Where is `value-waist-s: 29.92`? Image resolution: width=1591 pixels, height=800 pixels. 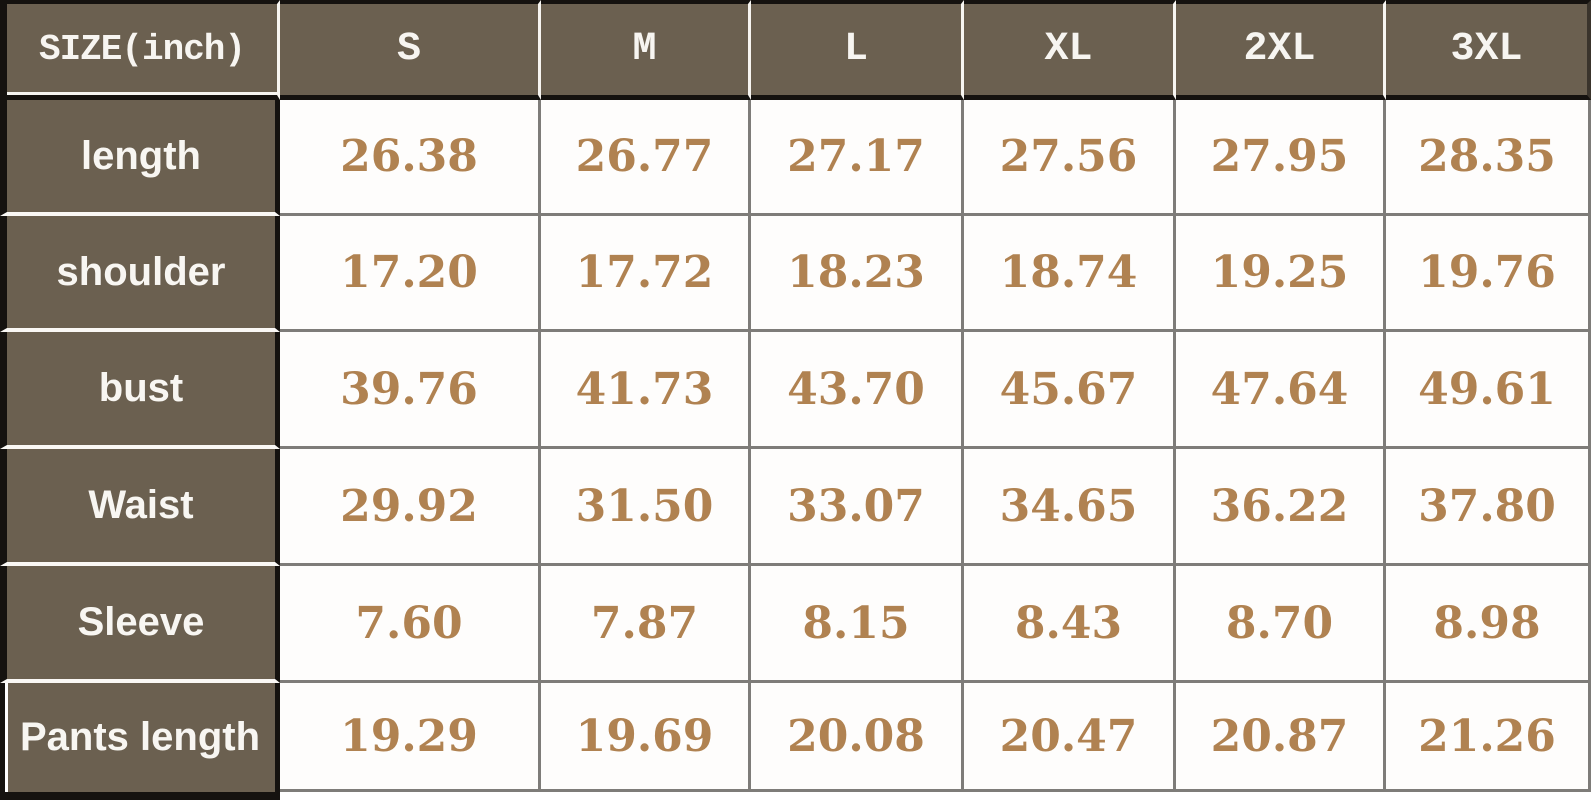
value-waist-s: 29.92 is located at coordinates (410, 507).